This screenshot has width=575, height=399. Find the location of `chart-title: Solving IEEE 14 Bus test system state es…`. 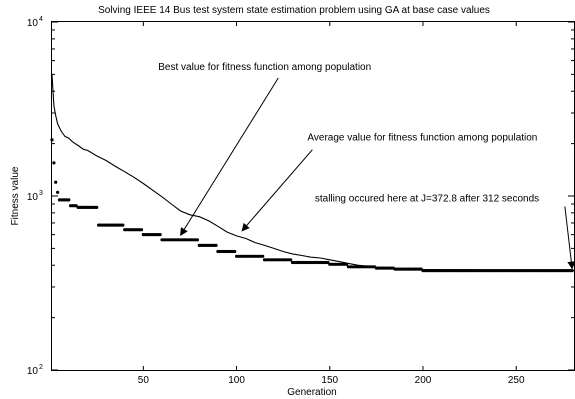

chart-title: Solving IEEE 14 Bus test system state es… is located at coordinates (294, 10).